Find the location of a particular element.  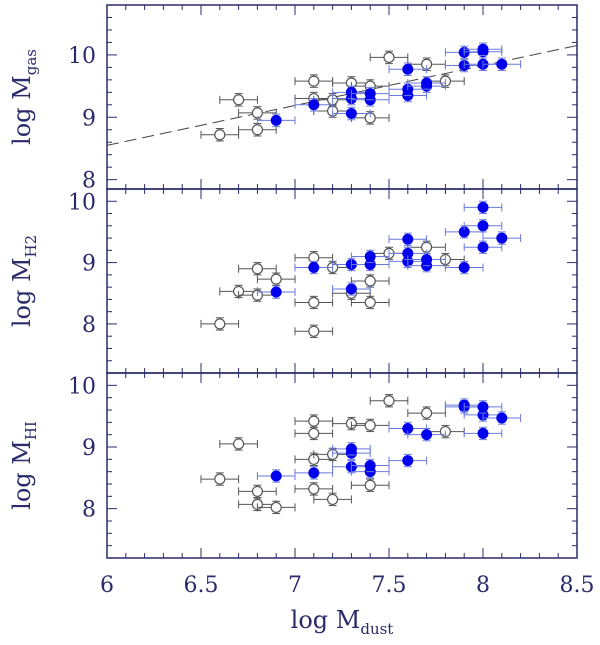

x-axis-label-sub: dust is located at coordinates (376, 629).